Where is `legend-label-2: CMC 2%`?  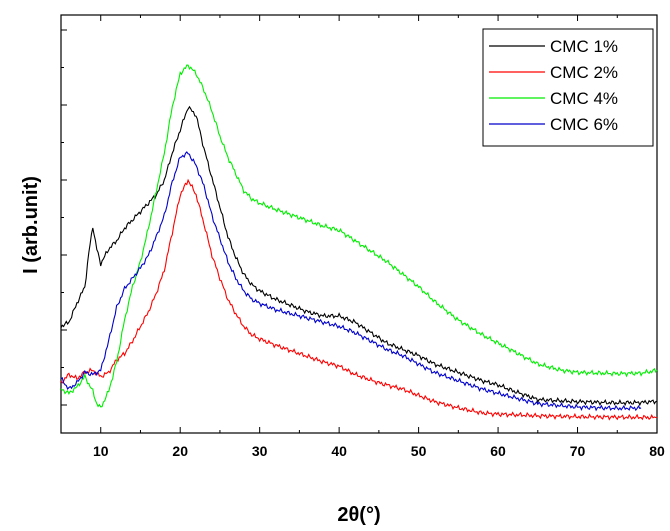 legend-label-2: CMC 2% is located at coordinates (584, 72).